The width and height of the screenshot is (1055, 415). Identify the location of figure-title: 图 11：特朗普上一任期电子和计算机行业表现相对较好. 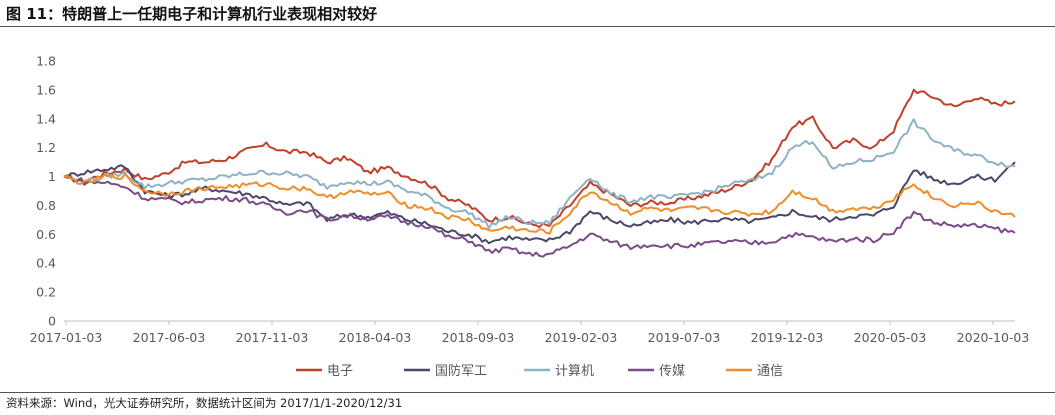
(192, 14).